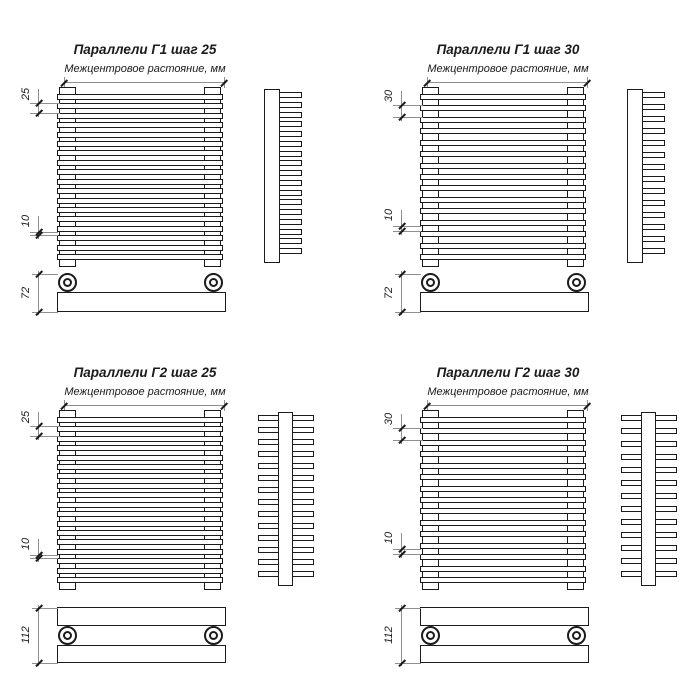 The width and height of the screenshot is (700, 700). I want to click on dim-label: 10, so click(26, 543).